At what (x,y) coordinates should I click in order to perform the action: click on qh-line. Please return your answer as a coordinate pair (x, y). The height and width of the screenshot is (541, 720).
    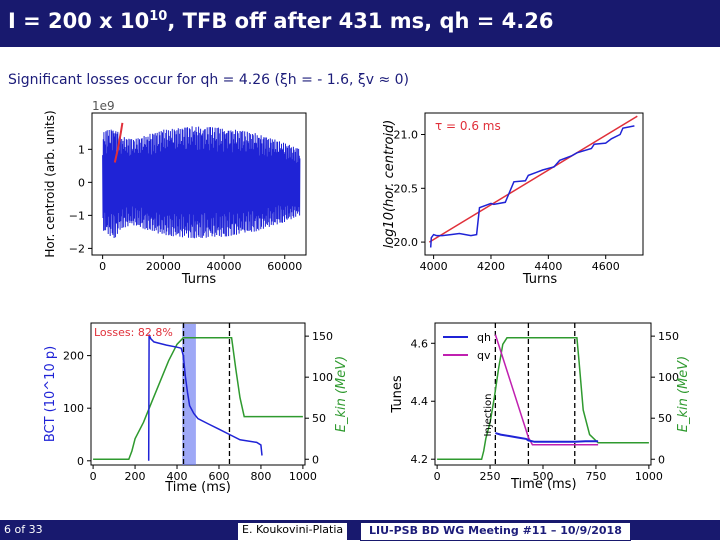
    Looking at the image, I should click on (547, 437).